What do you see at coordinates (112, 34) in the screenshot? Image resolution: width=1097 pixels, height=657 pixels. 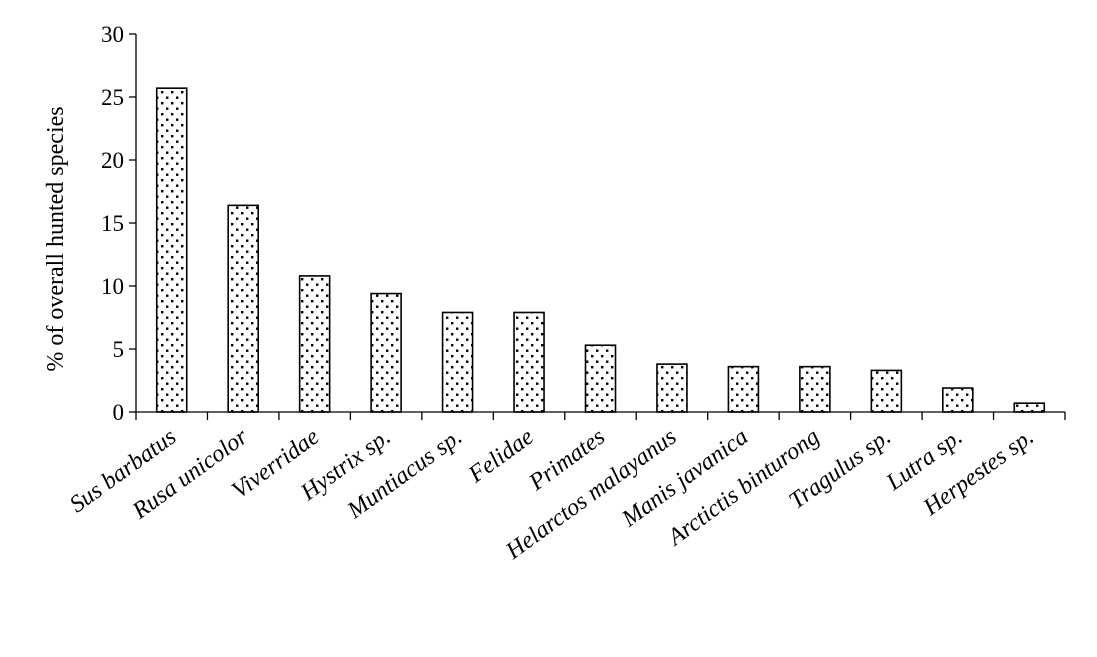 I see `y-tick-label-6: 30` at bounding box center [112, 34].